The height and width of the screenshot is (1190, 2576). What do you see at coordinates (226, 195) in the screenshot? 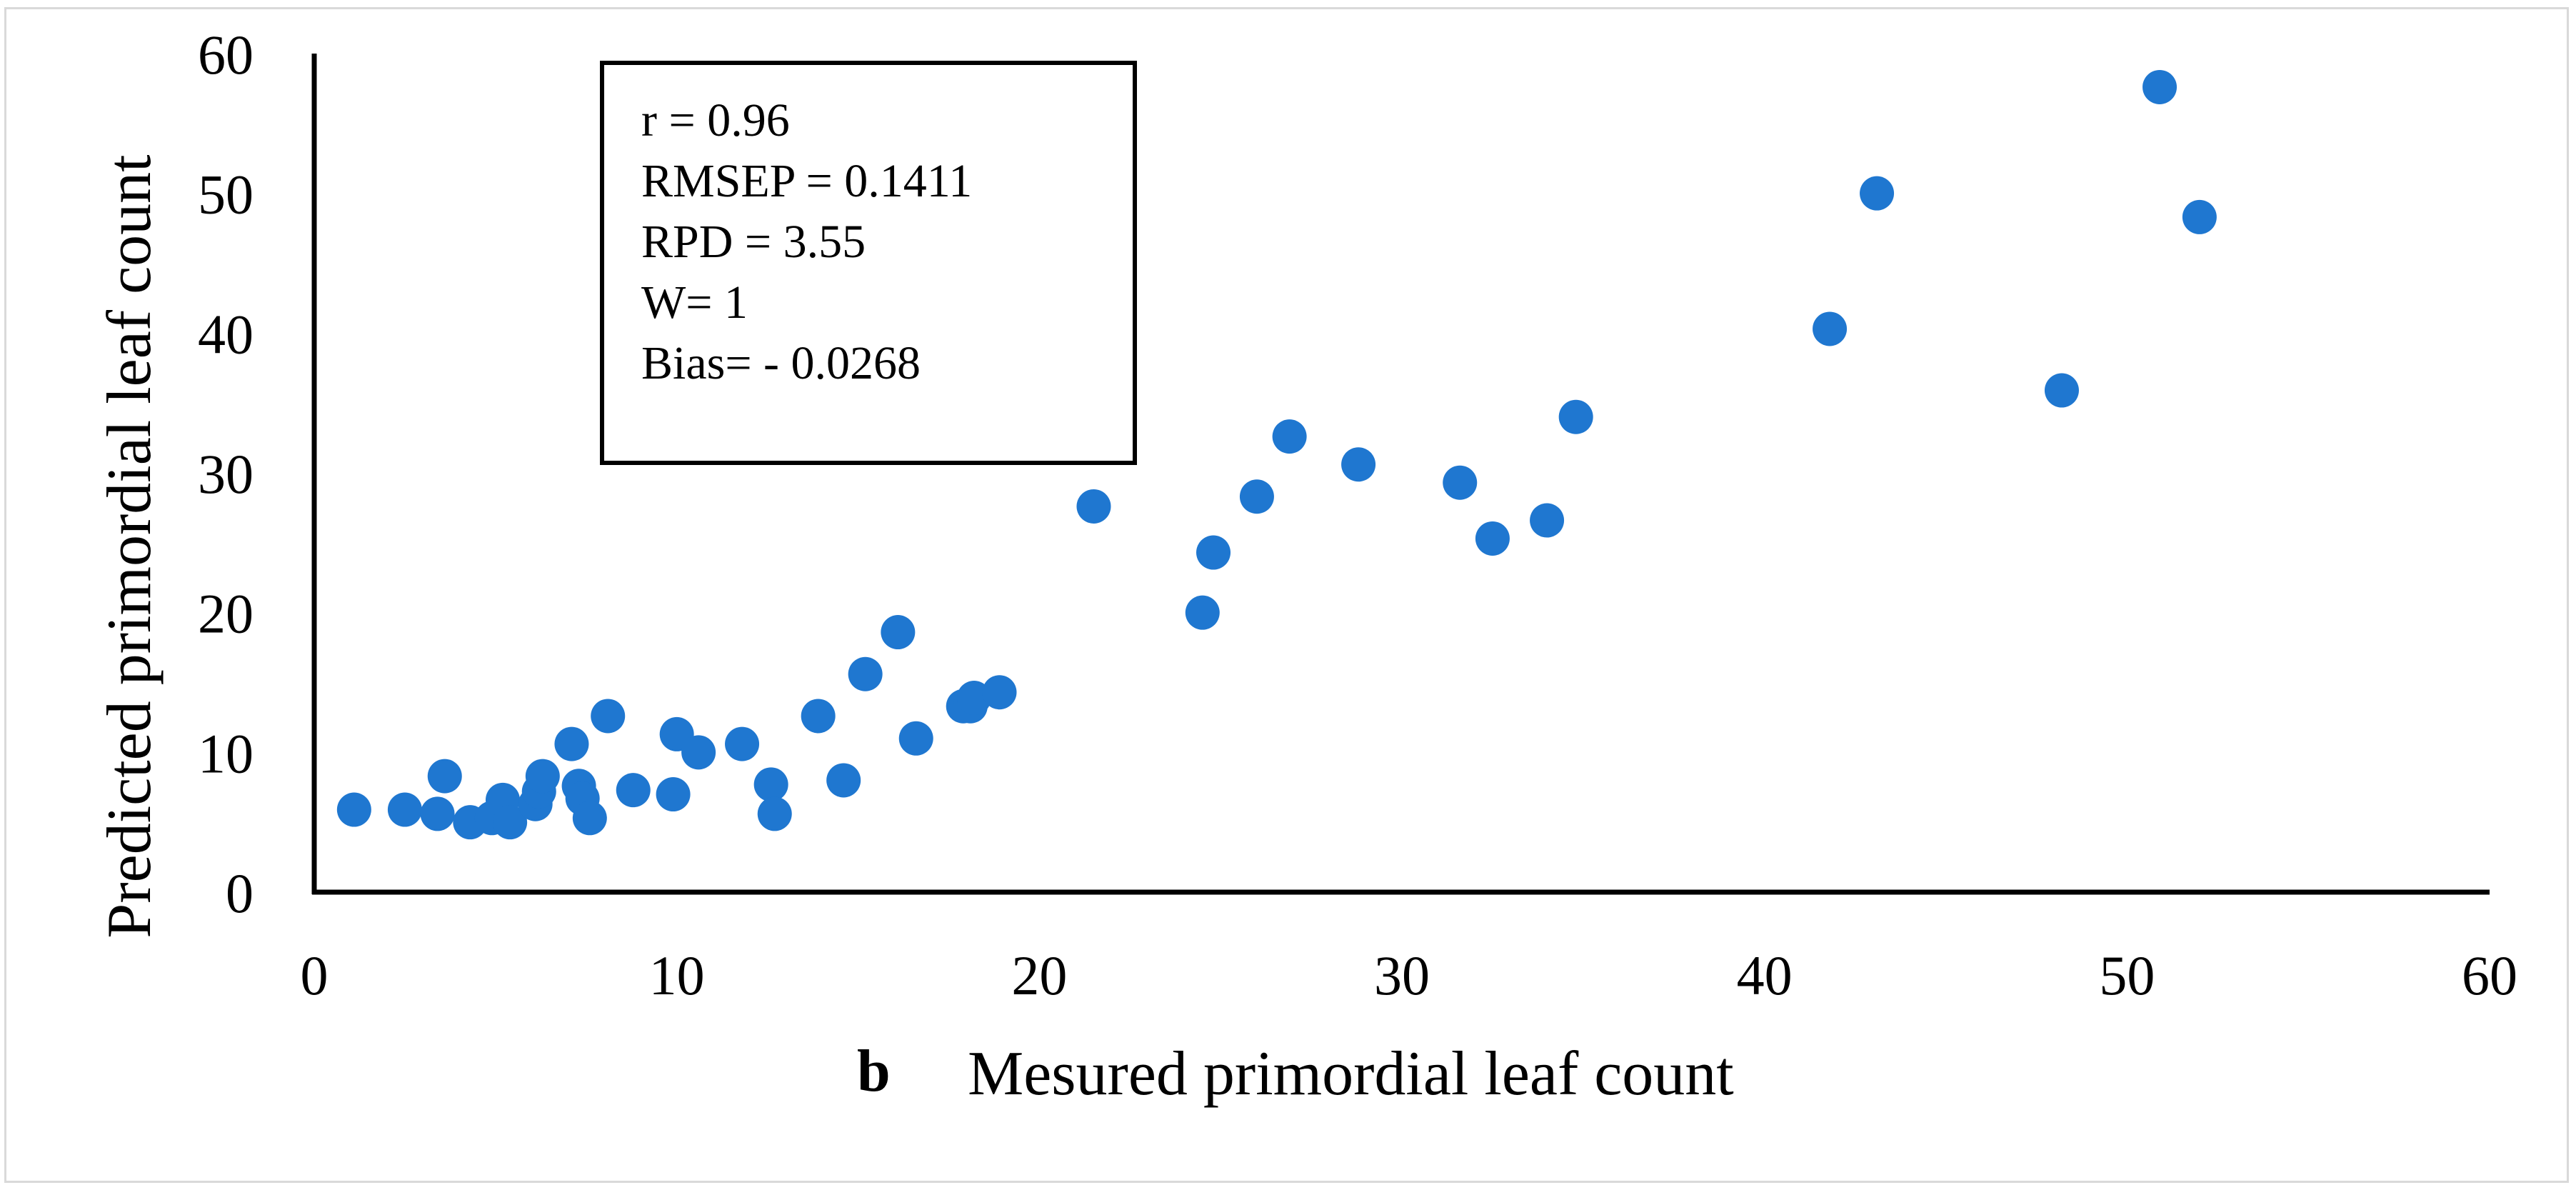
I see `y-tick-label: 50` at bounding box center [226, 195].